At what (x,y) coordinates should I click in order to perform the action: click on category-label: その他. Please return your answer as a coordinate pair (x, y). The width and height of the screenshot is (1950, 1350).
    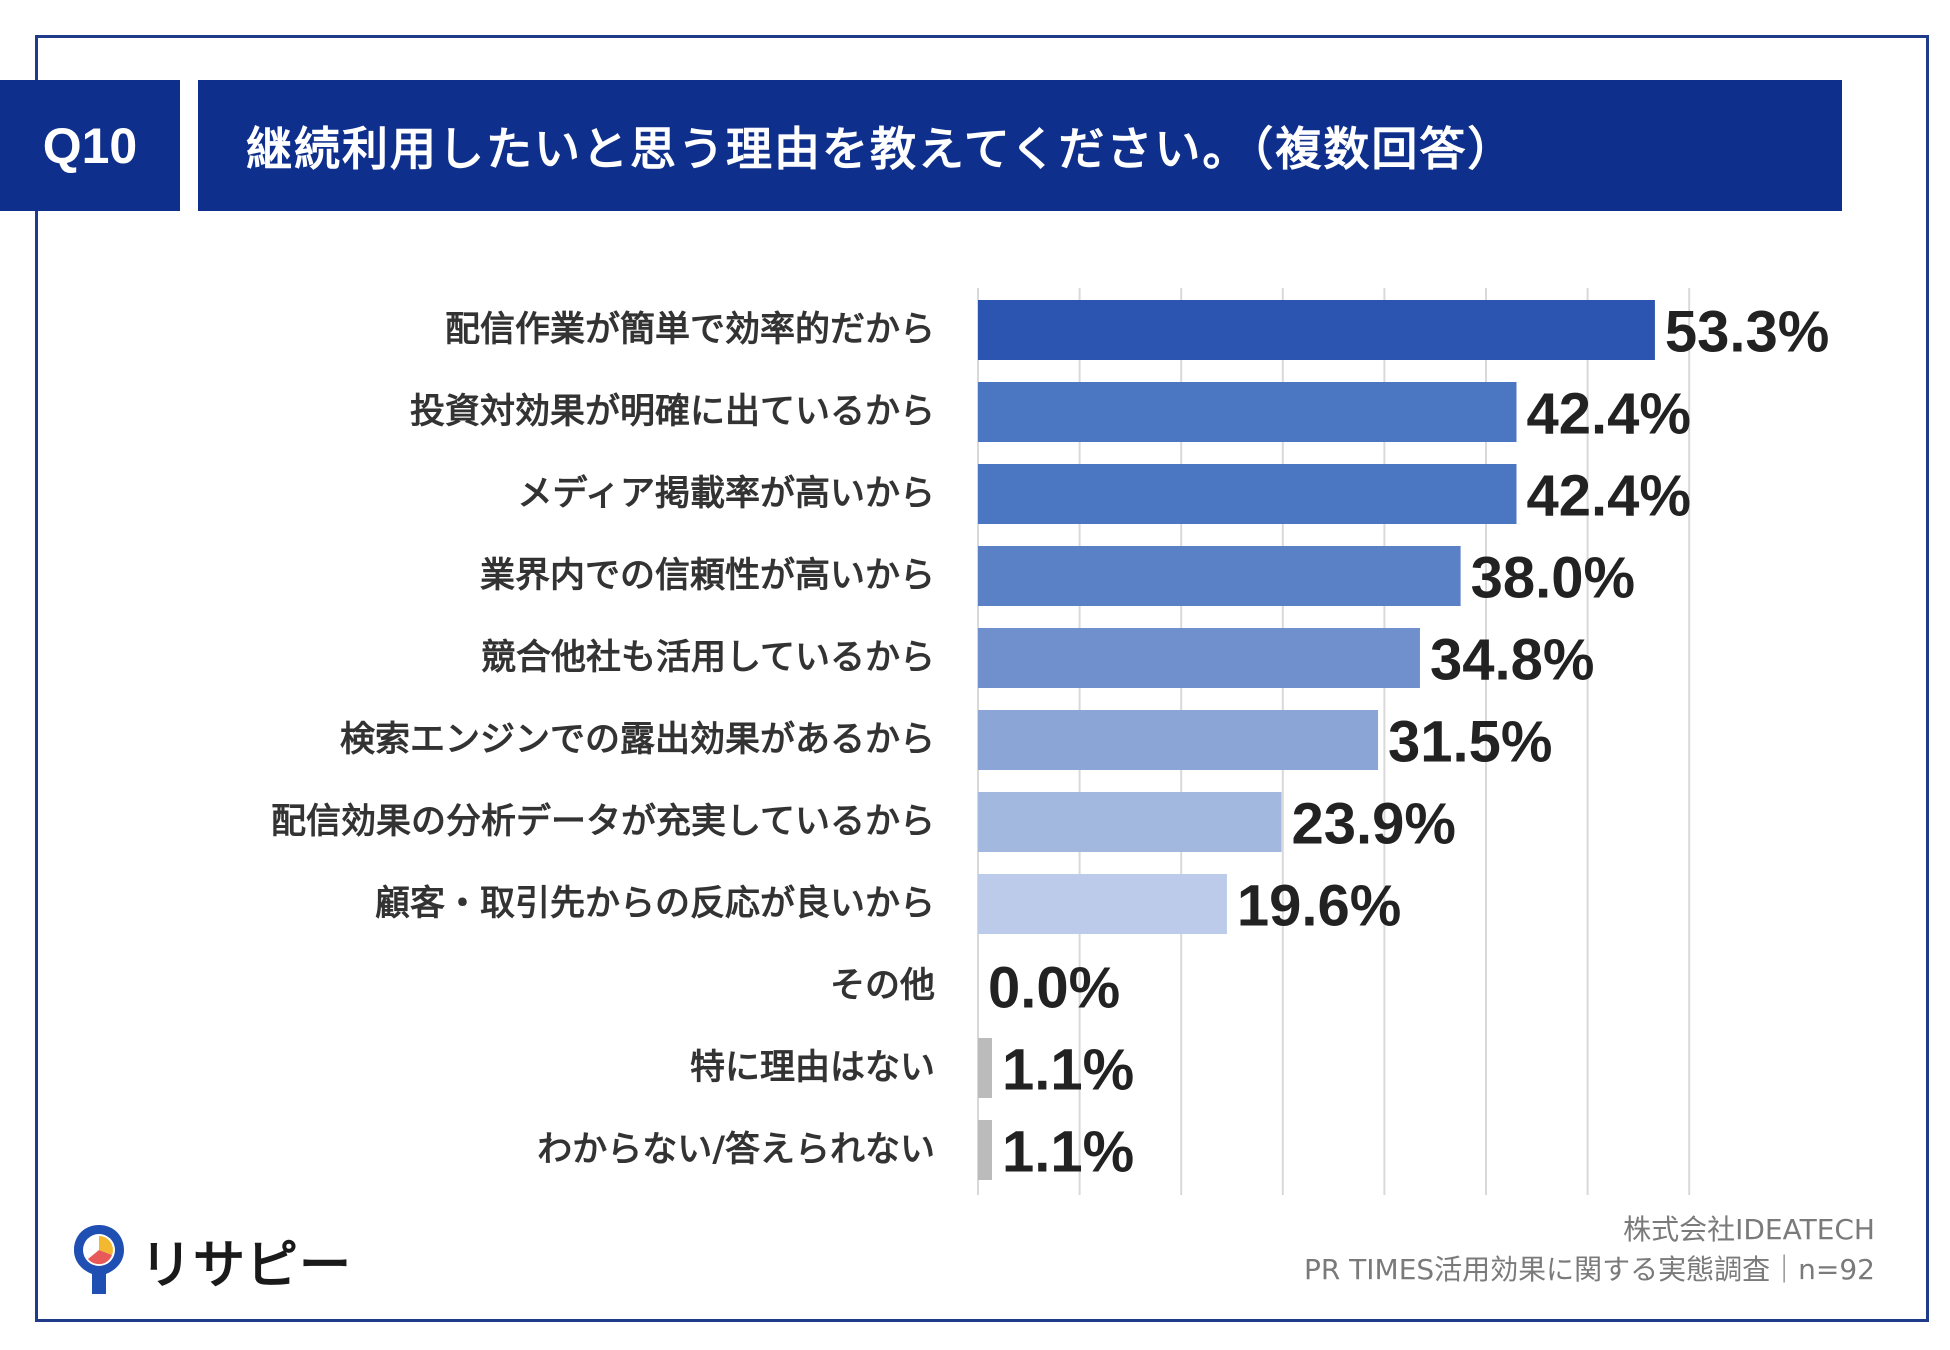
    Looking at the image, I should click on (882, 986).